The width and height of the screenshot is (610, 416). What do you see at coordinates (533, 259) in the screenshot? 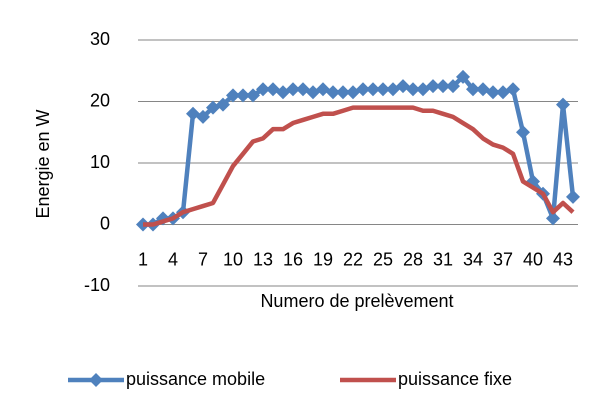
I see `x-tick-label: 40` at bounding box center [533, 259].